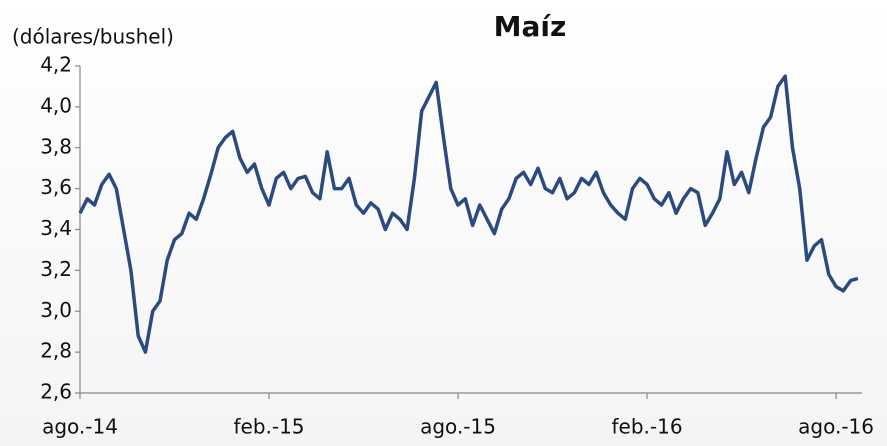  What do you see at coordinates (56, 310) in the screenshot?
I see `y-tick-label: 3,0` at bounding box center [56, 310].